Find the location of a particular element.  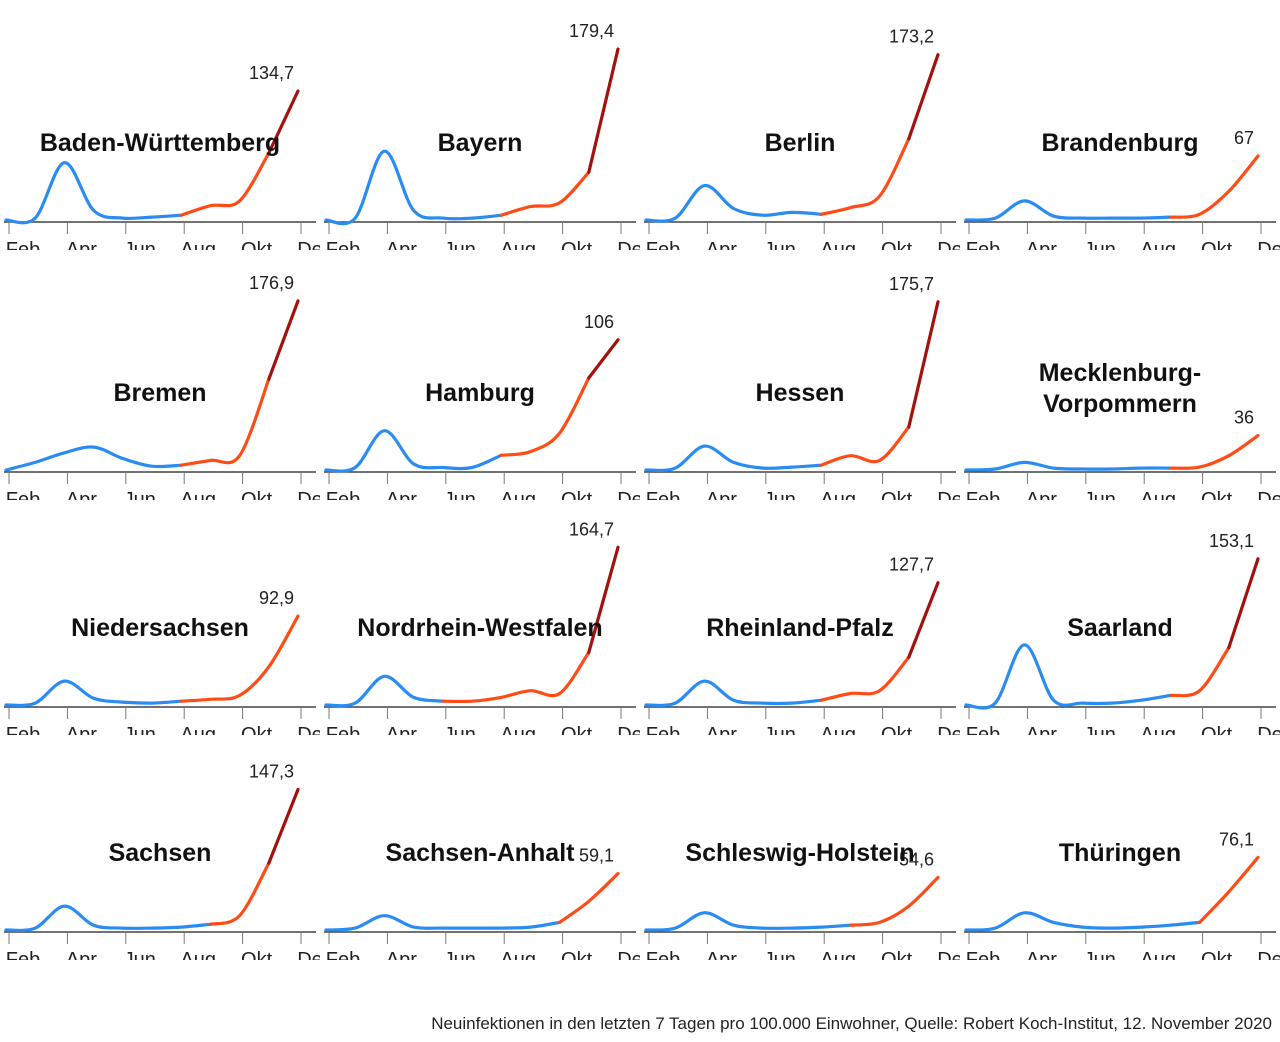

value-label: 147,3 is located at coordinates (271, 772).